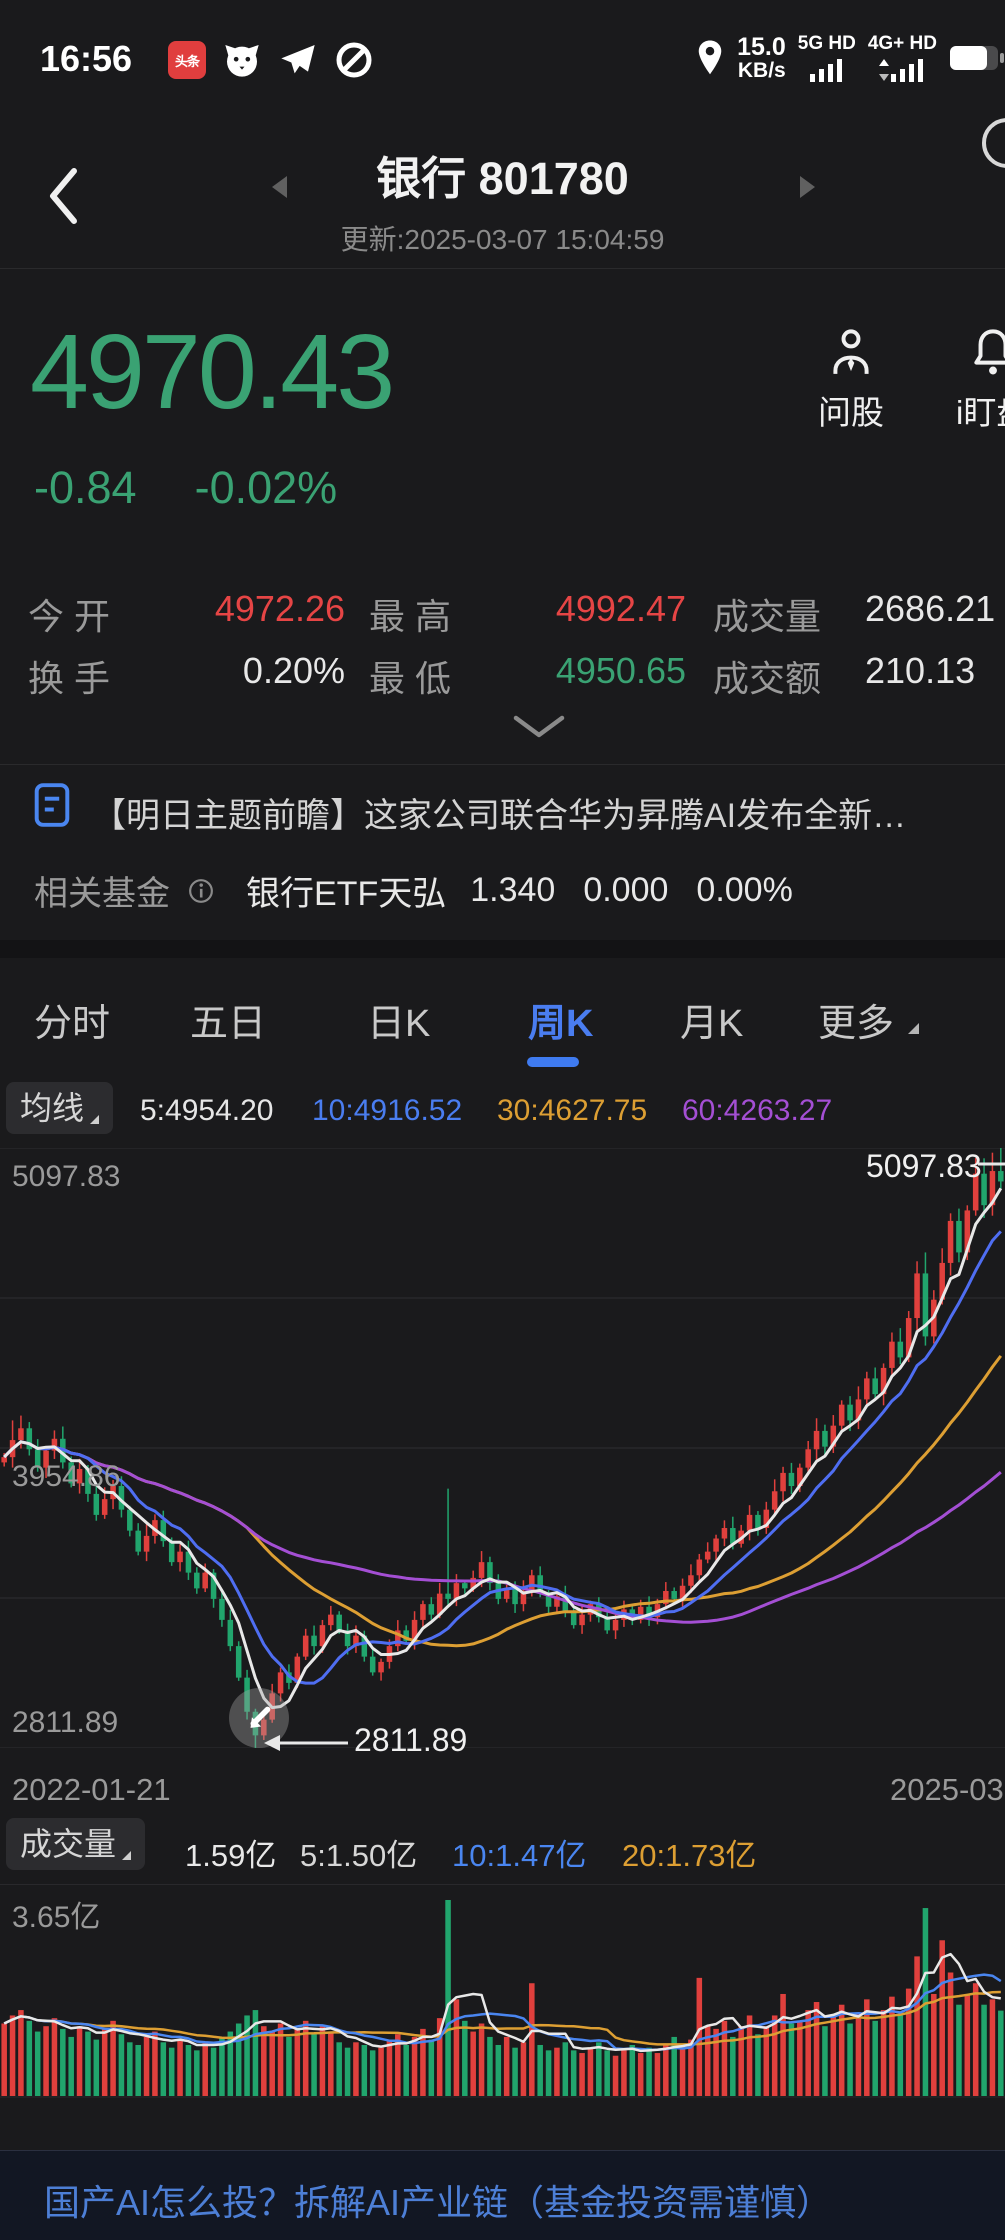 This screenshot has height=2240, width=1005. Describe the element at coordinates (66, 1176) in the screenshot. I see `axis-max-label: 5097.83` at that location.